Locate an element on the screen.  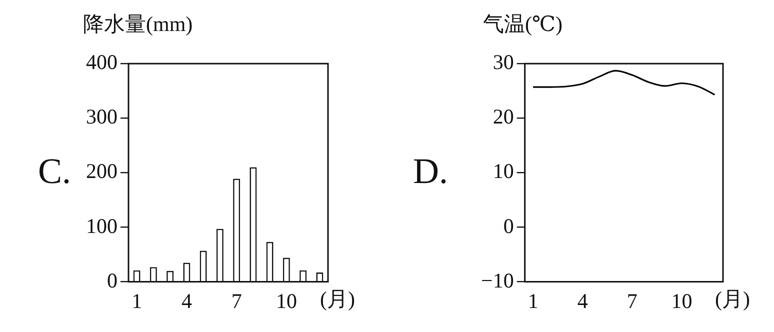
y-tick-label: 10 is located at coordinates (503, 171).